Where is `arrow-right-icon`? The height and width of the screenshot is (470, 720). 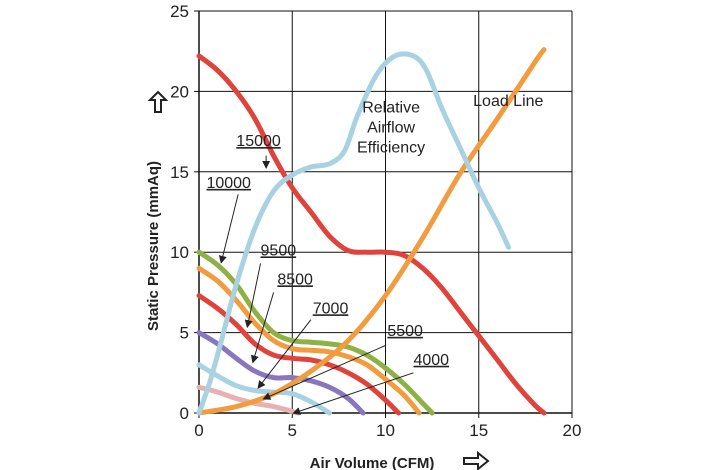
arrow-right-icon is located at coordinates (476, 460).